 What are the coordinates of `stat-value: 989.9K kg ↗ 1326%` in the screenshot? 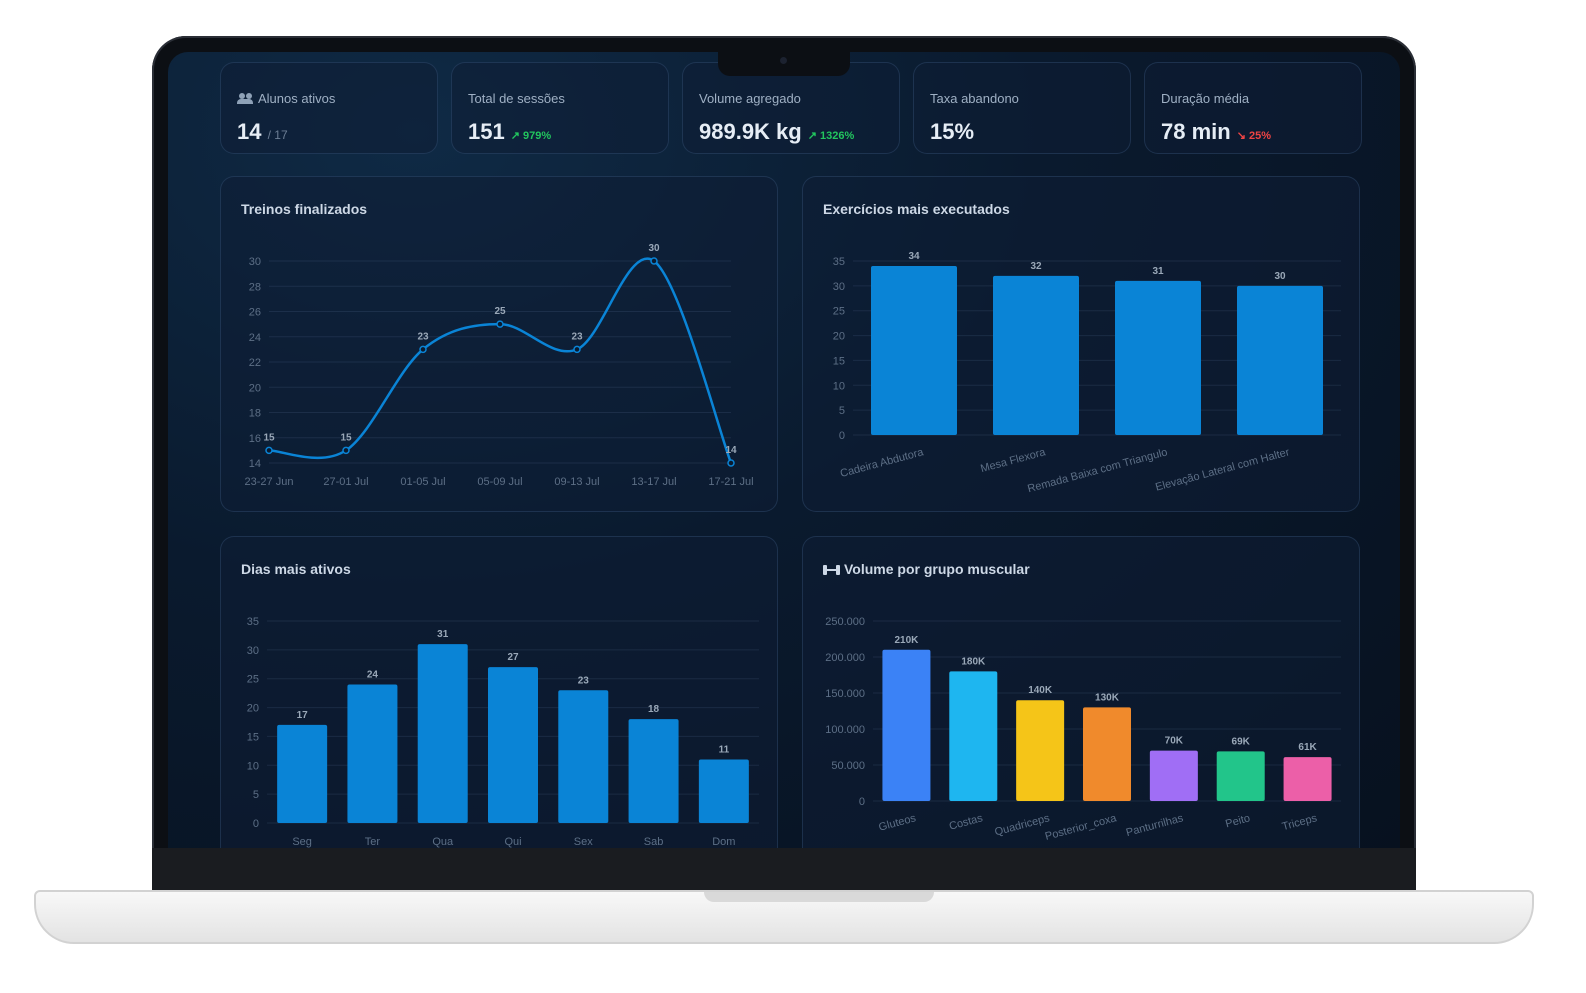 It's located at (777, 131).